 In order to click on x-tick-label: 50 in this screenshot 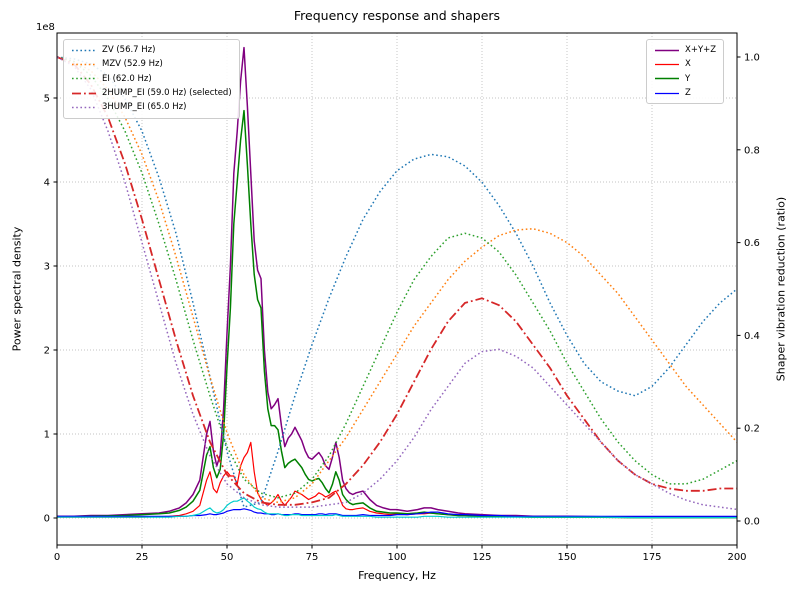, I will do `click(227, 557)`.